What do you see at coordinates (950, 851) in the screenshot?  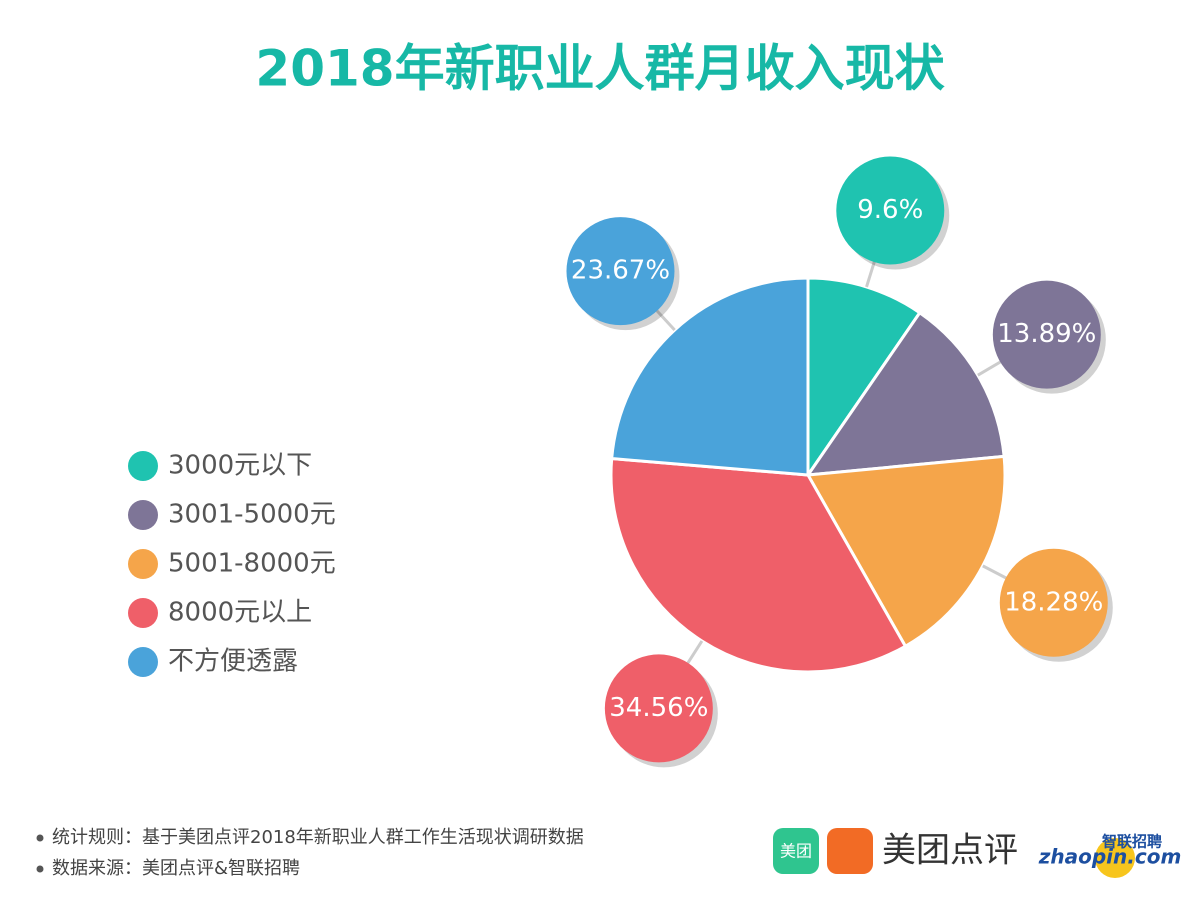 I see `logo-text: 美团点评` at bounding box center [950, 851].